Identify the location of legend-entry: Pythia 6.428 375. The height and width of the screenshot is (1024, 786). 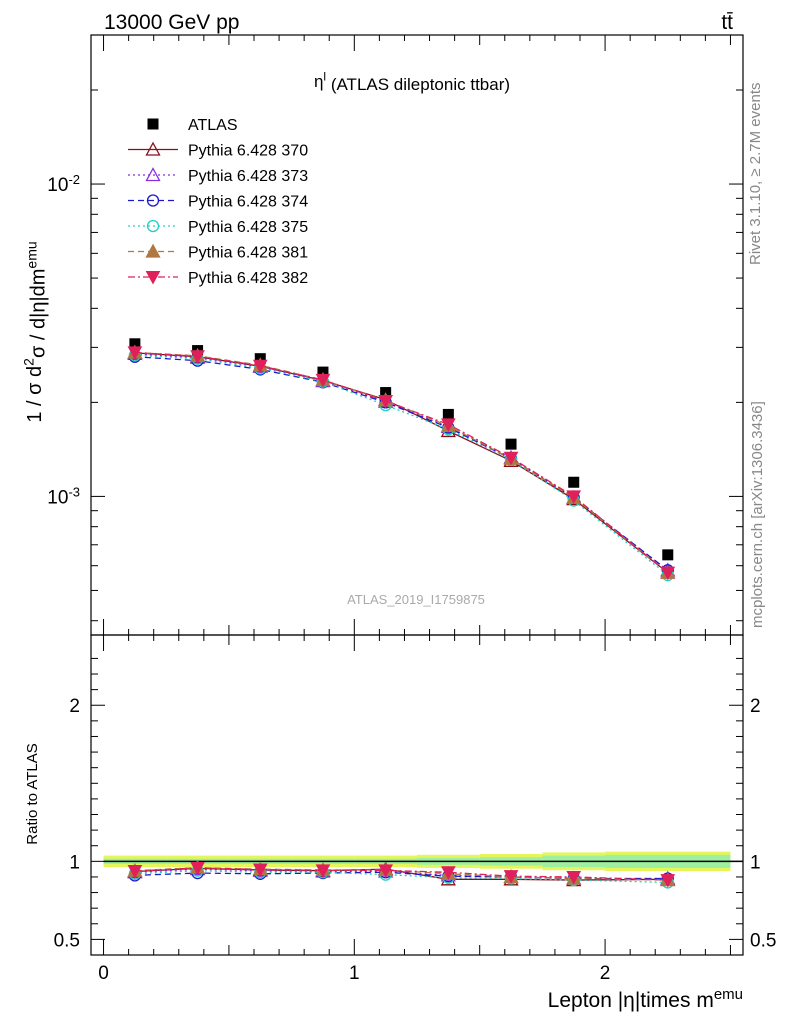
(218, 227).